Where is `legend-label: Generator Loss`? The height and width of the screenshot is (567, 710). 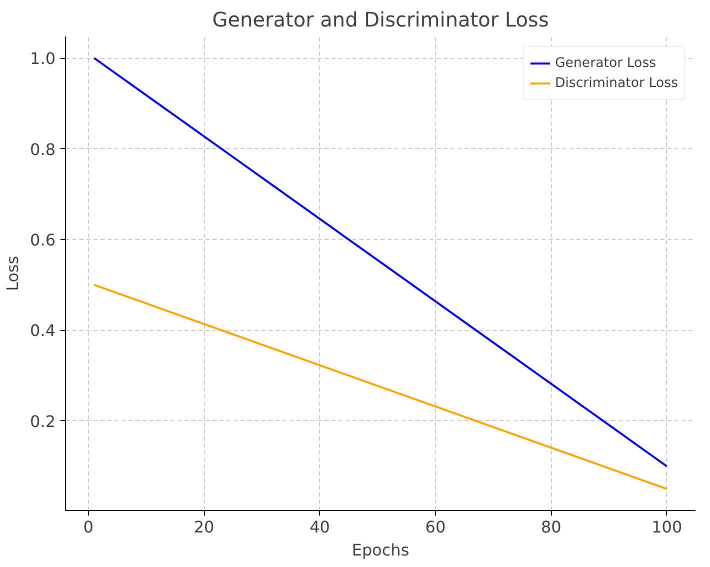 legend-label: Generator Loss is located at coordinates (605, 63).